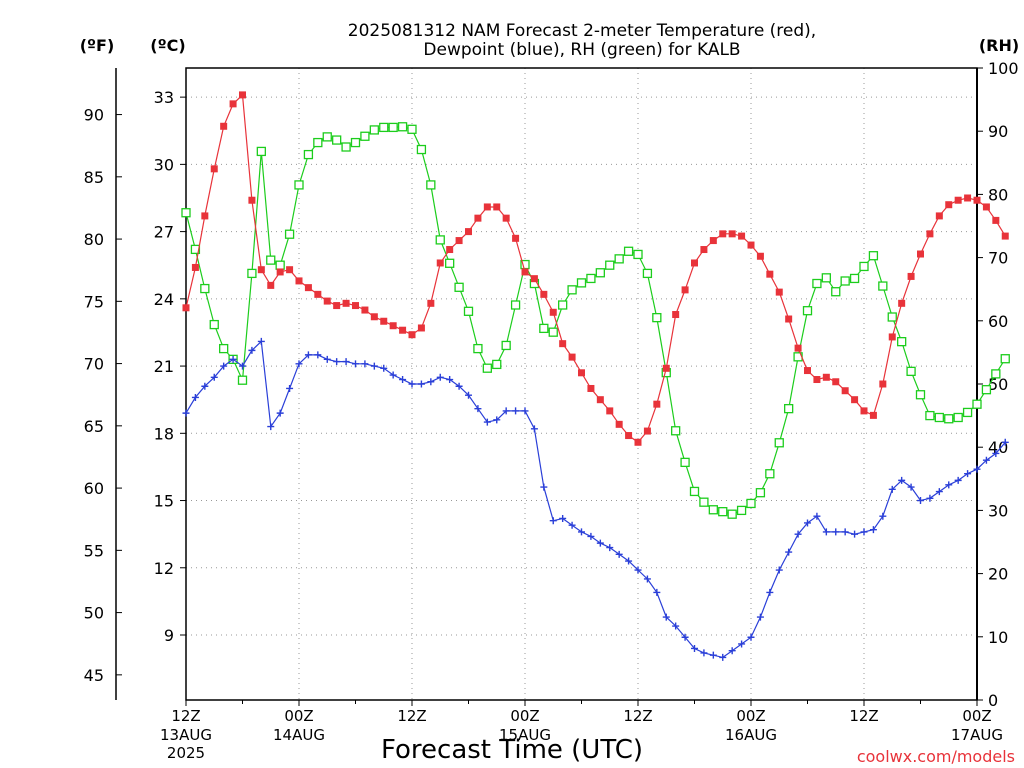 The image size is (1024, 768). Describe the element at coordinates (164, 433) in the screenshot. I see `celsius-tick-label: 18` at that location.